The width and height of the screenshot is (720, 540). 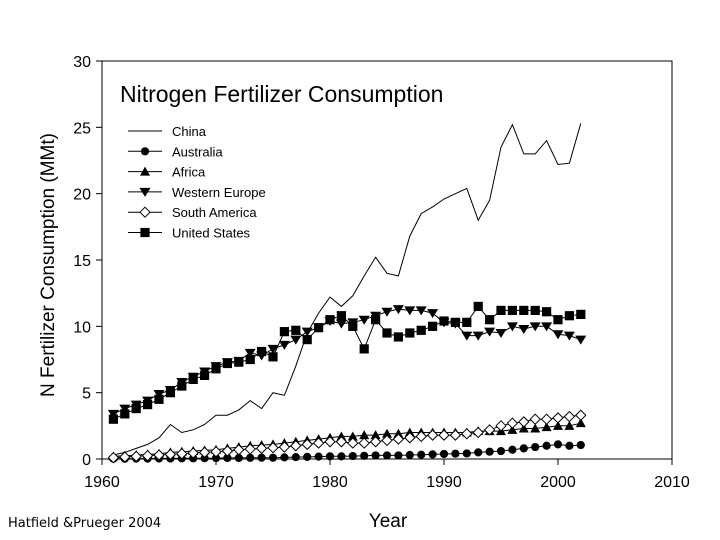 What do you see at coordinates (330, 482) in the screenshot?
I see `x-tick-label: 1980` at bounding box center [330, 482].